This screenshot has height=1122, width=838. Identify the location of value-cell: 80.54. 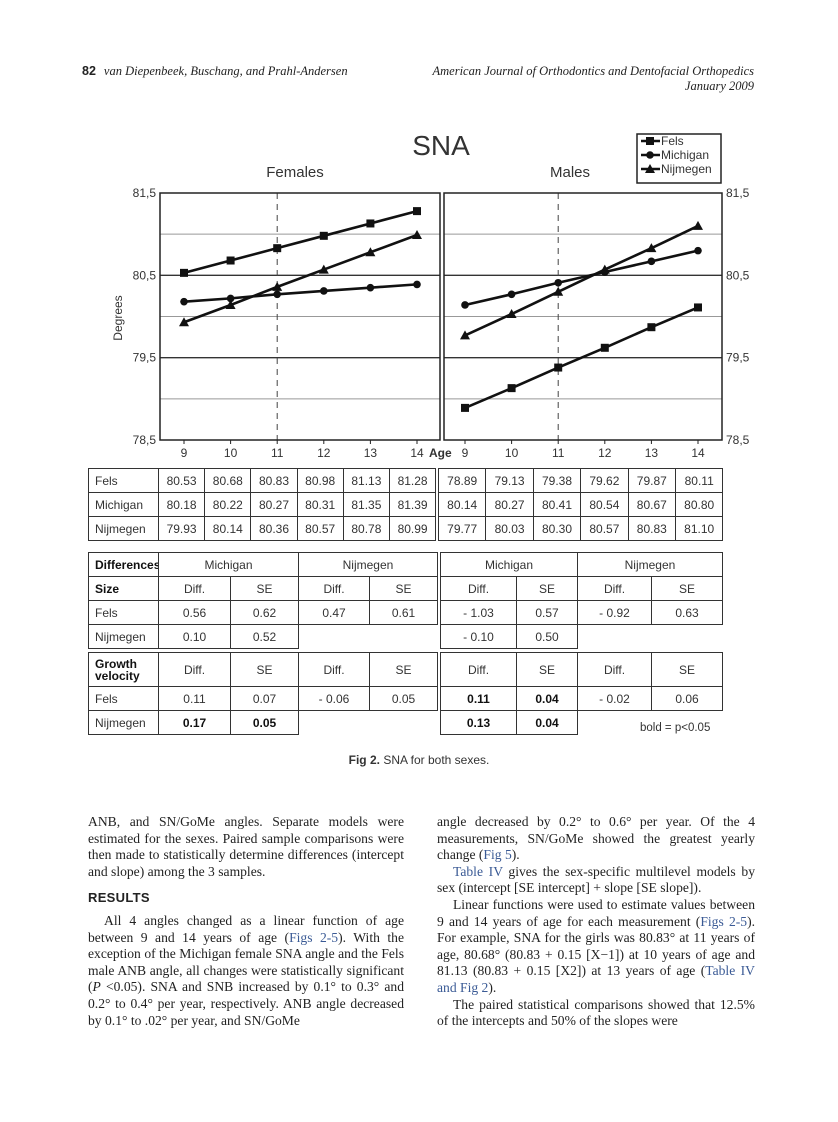
(604, 504).